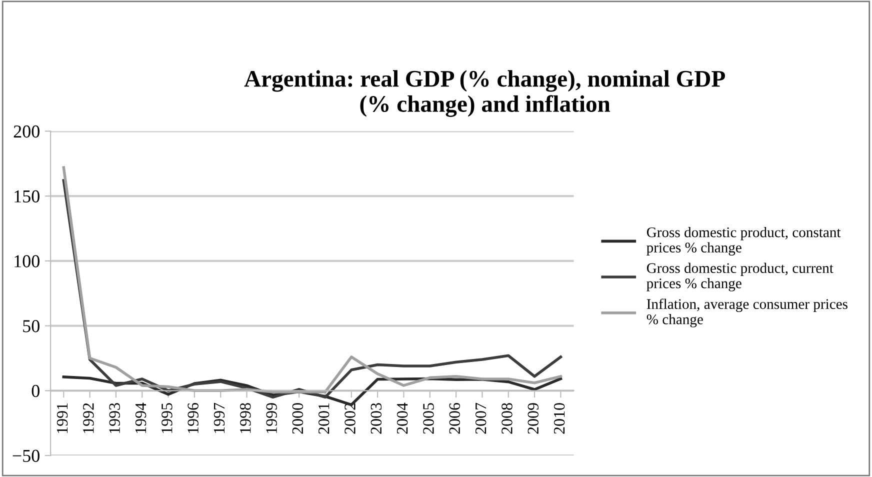 Image resolution: width=872 pixels, height=477 pixels. I want to click on y-tick-label: 150, so click(27, 196).